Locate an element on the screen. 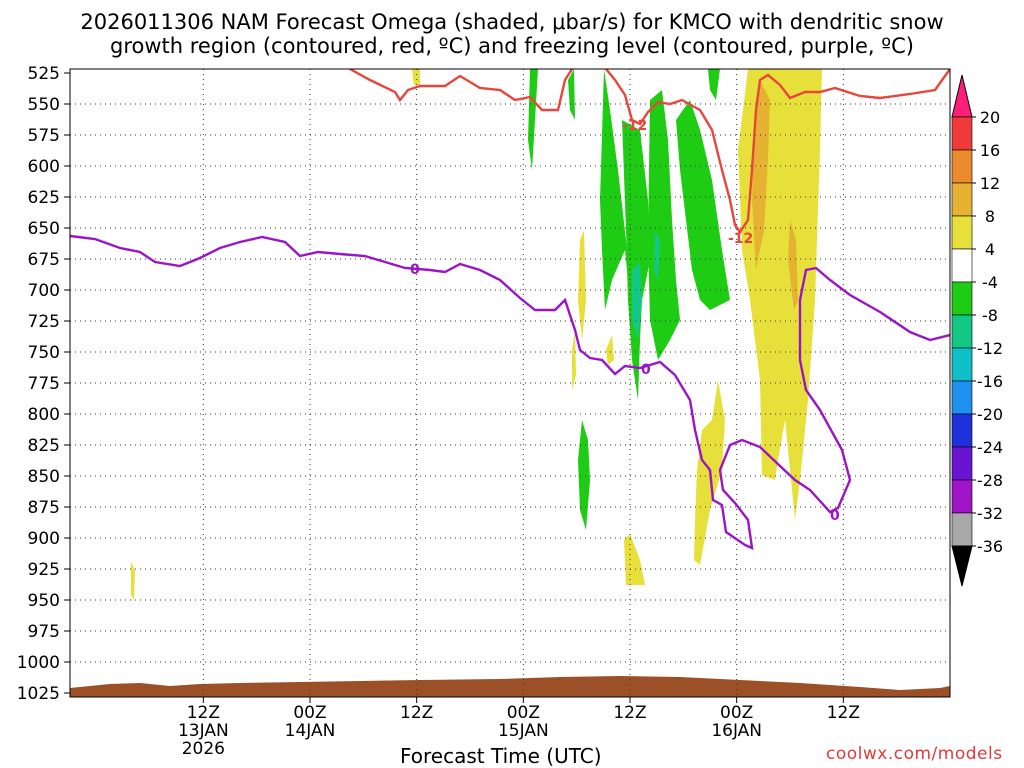  site-credit: coolwx.com/models is located at coordinates (914, 754).